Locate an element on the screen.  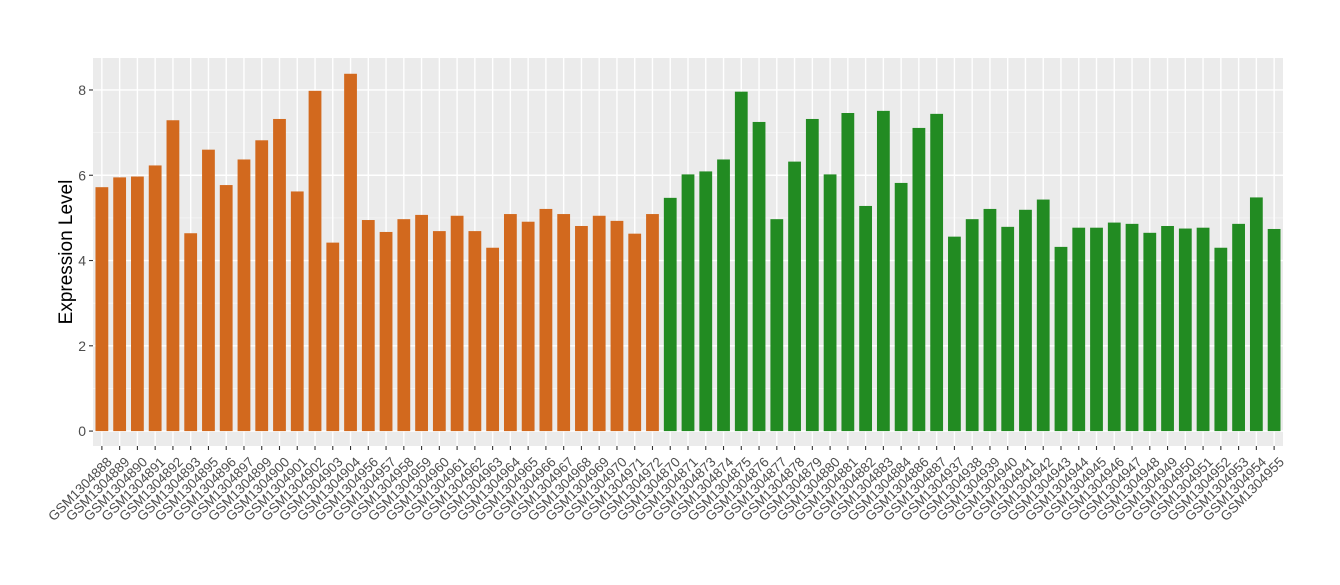
bar-GSM1304944 is located at coordinates (1079, 329).